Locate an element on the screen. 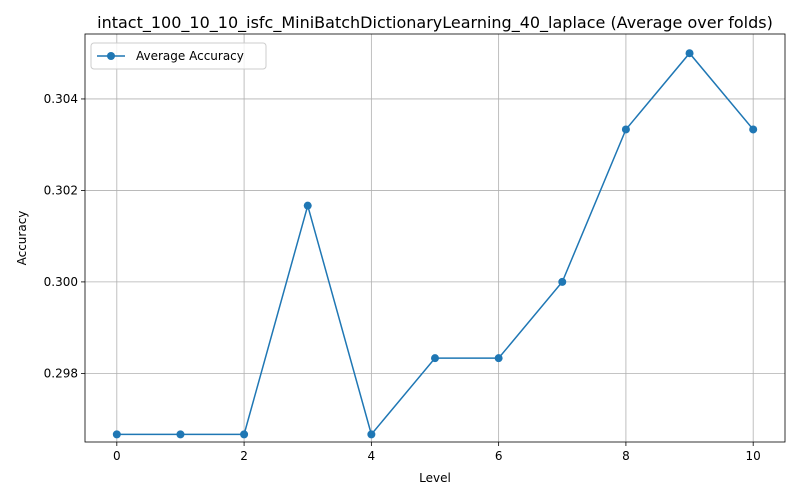  y-axis-ticks: 0.298 0.300 0.302 0.304 is located at coordinates (64, 236).